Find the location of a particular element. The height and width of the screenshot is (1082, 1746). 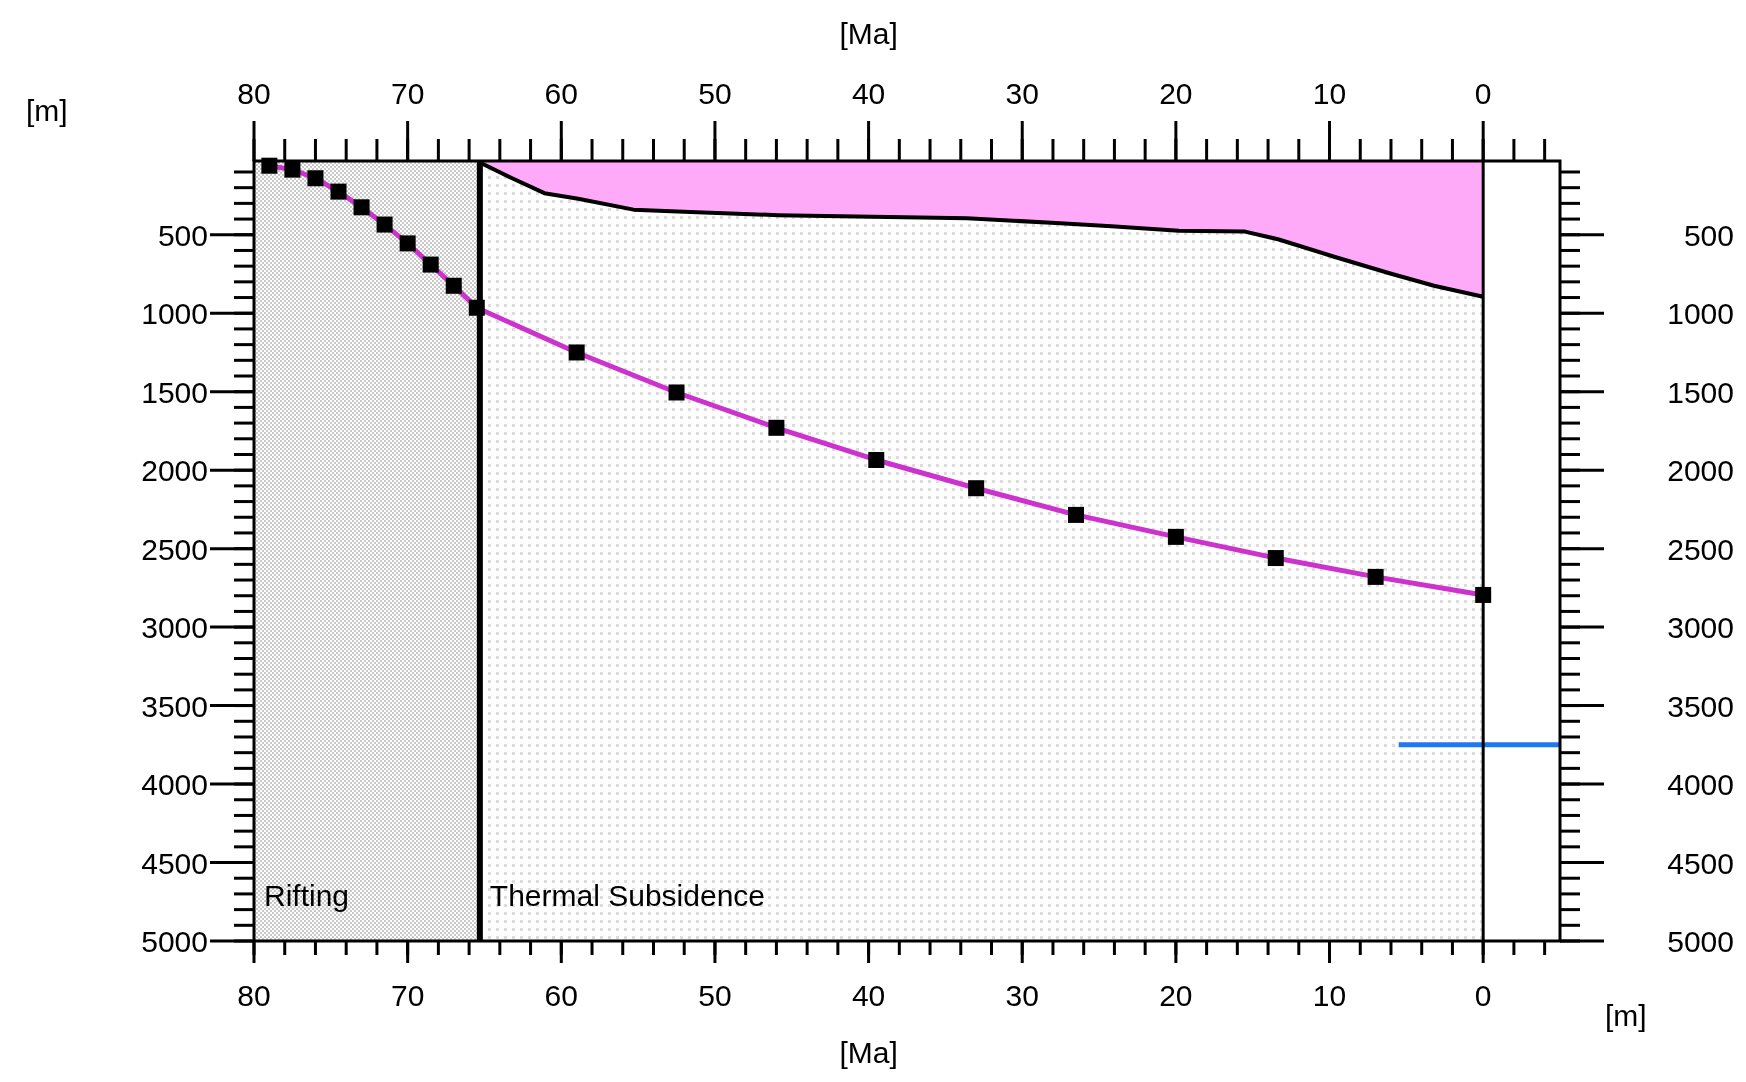

x-tick-label: 40 is located at coordinates (868, 995).